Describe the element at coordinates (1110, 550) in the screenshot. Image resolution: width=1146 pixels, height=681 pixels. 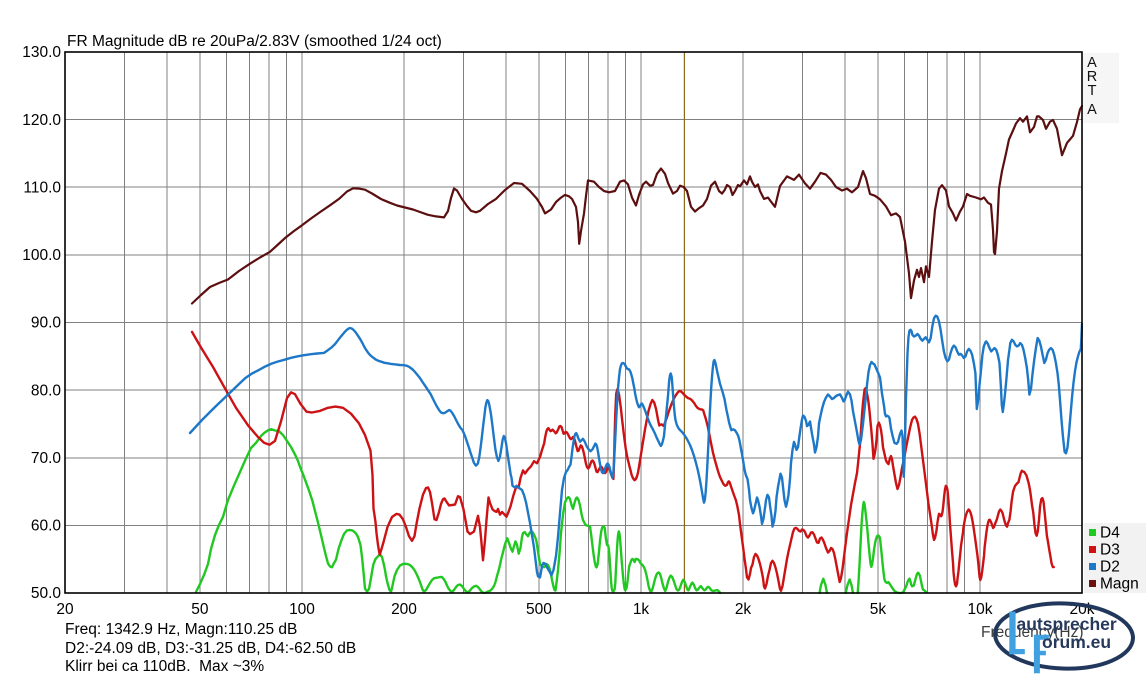
I see `svg-text: D3` at that location.